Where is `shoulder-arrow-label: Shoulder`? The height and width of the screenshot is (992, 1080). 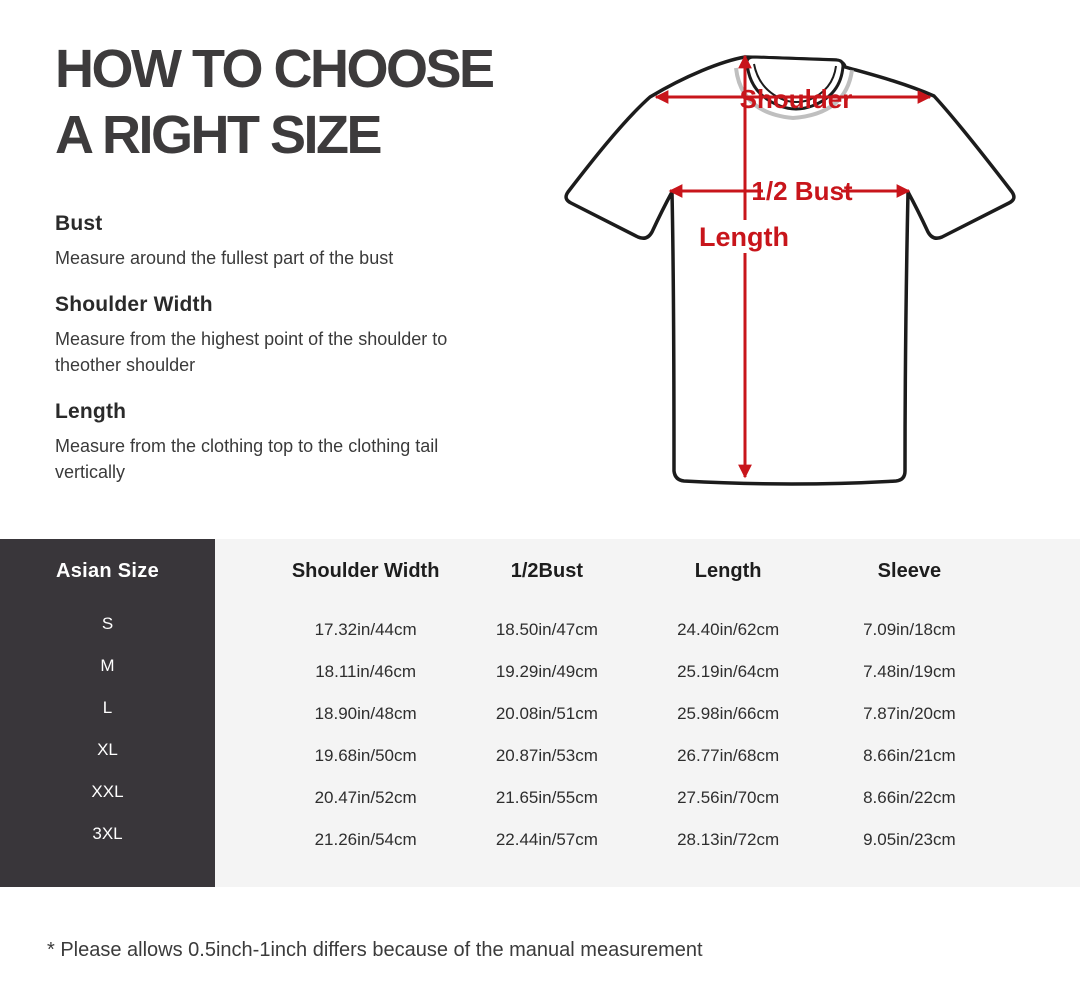
shoulder-arrow-label: Shoulder is located at coordinates (796, 99).